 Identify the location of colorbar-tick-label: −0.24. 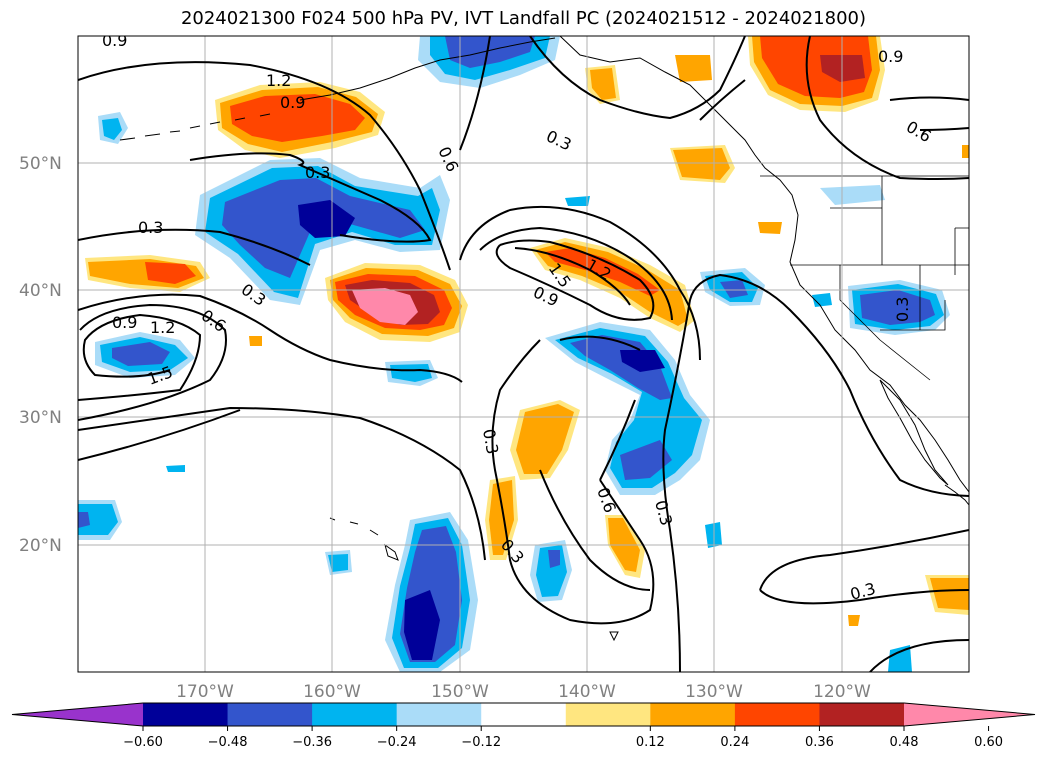
(397, 742).